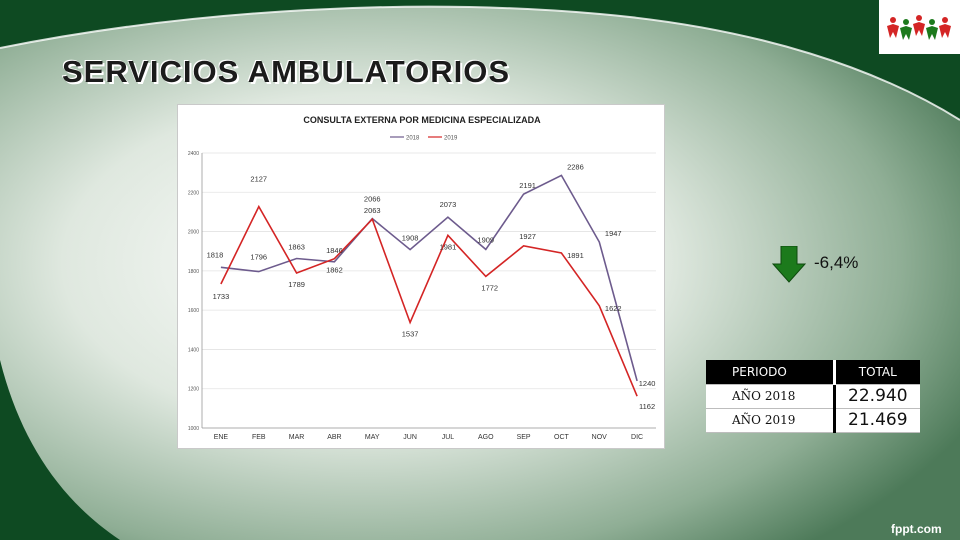  I want to click on row-period: AÑO 2018, so click(770, 396).